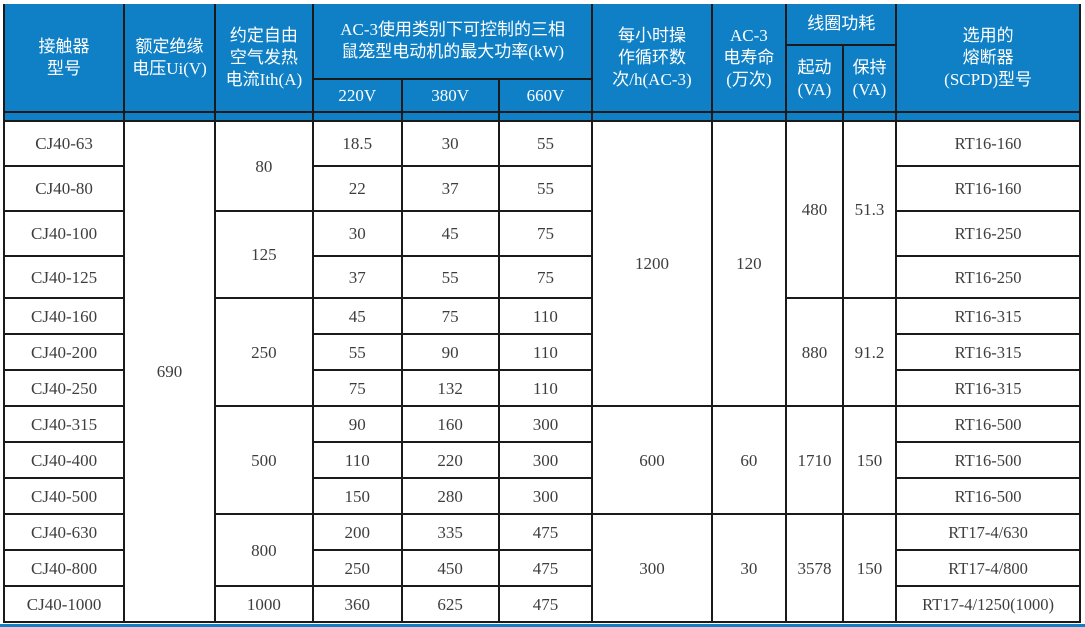  What do you see at coordinates (841, 25) in the screenshot?
I see `header-coil-power-group: 线圈功耗` at bounding box center [841, 25].